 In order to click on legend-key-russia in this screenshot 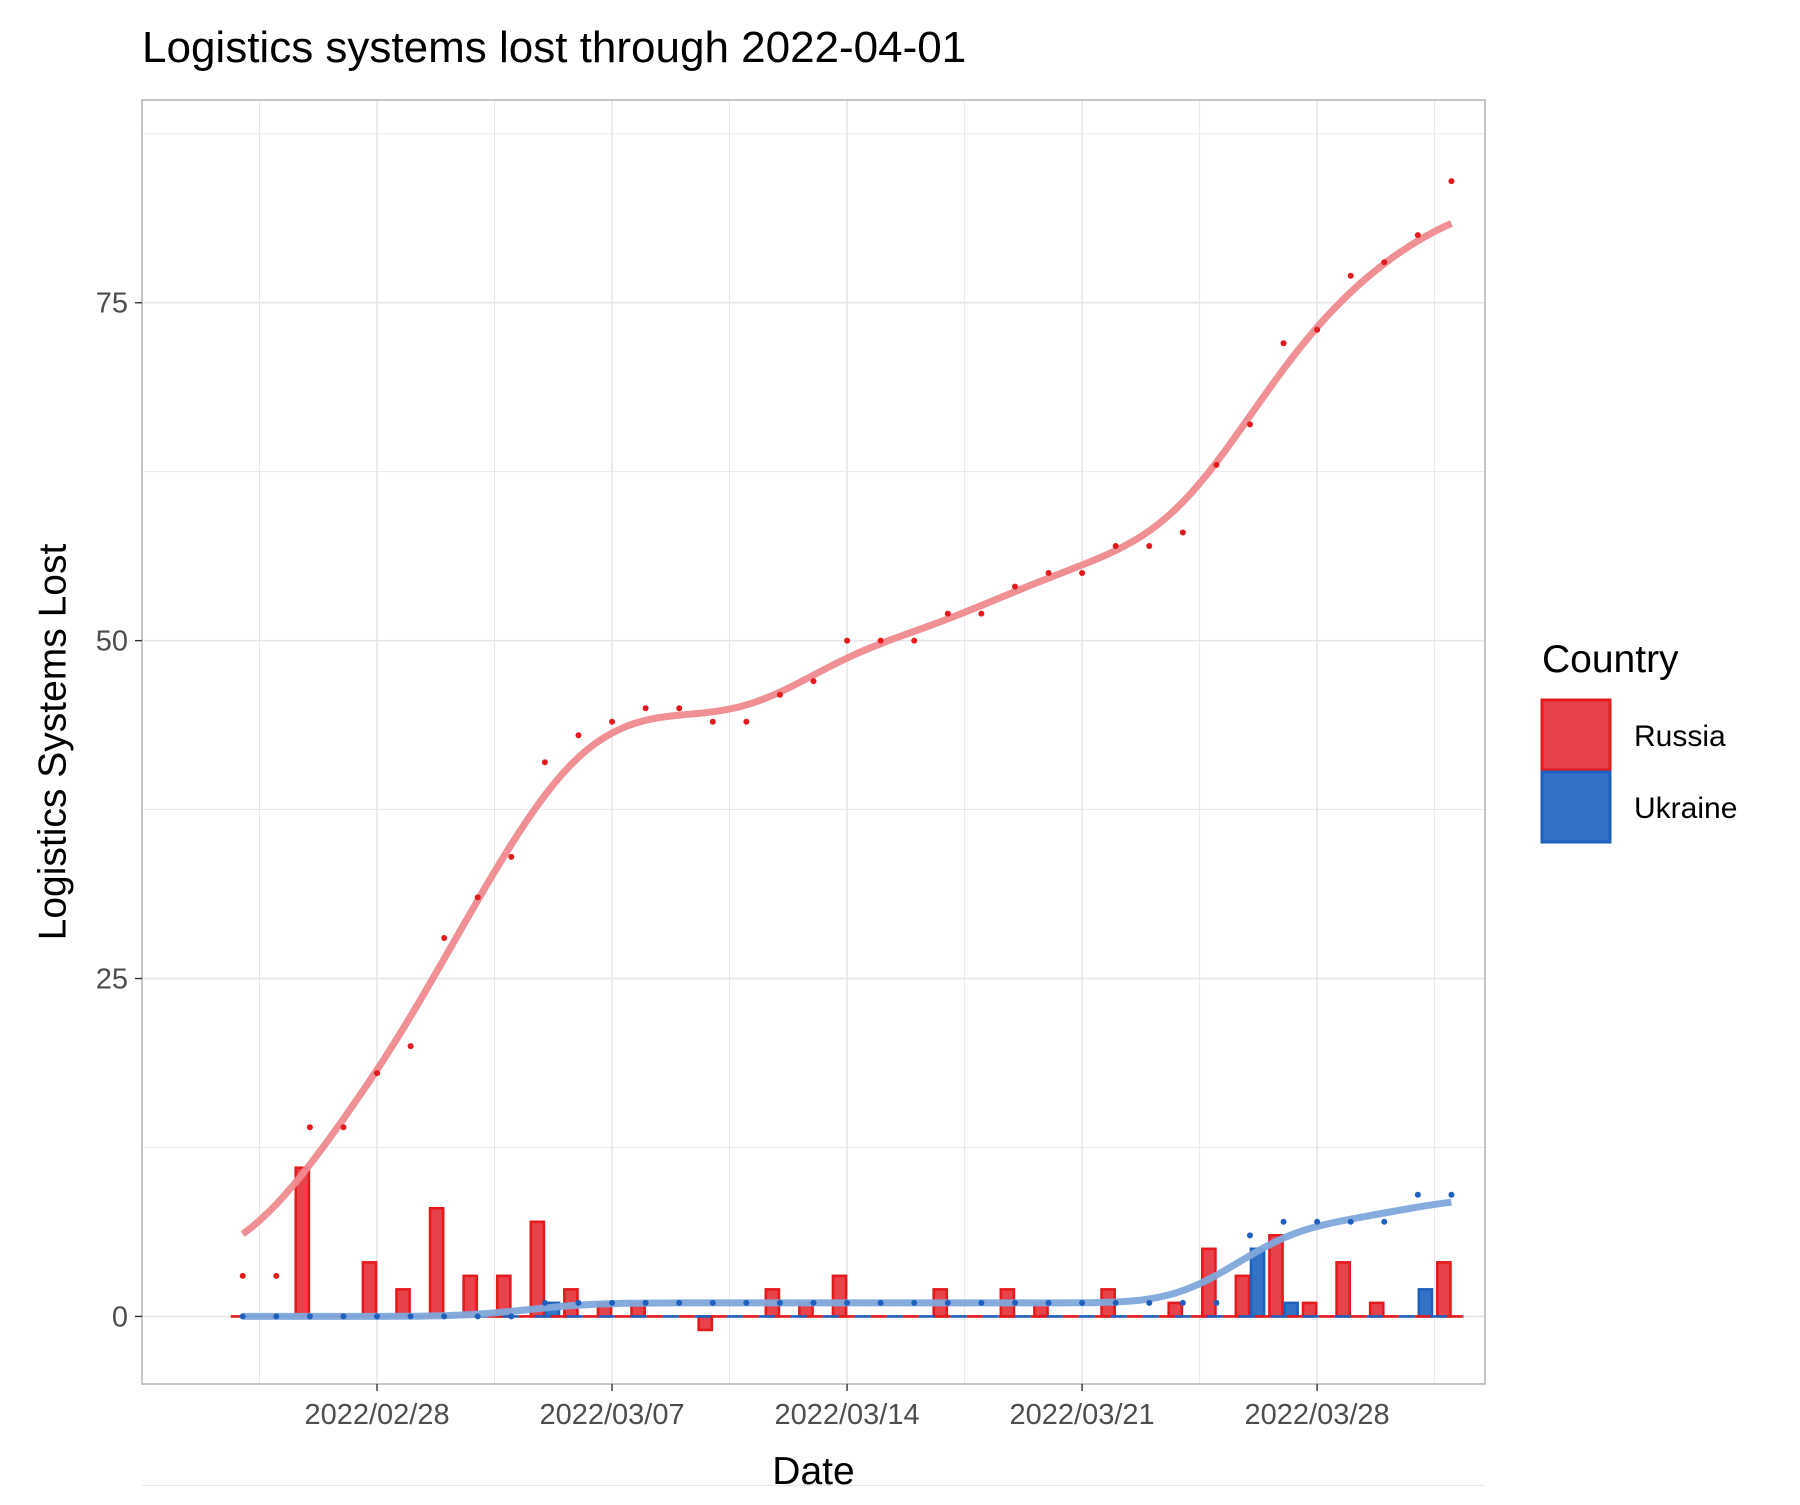, I will do `click(1576, 735)`.